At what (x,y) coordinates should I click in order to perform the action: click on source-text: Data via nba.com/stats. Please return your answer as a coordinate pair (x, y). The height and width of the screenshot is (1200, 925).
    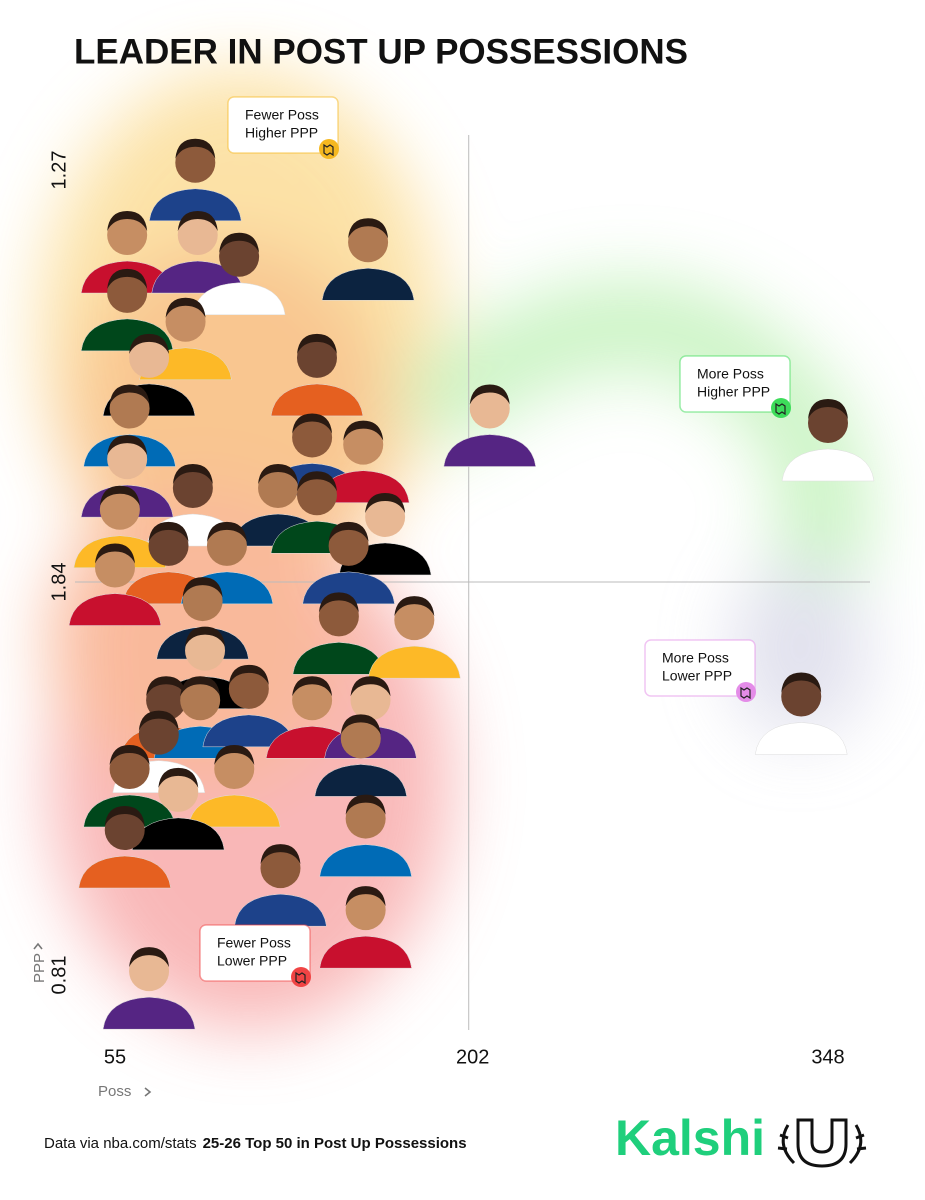
    Looking at the image, I should click on (120, 1143).